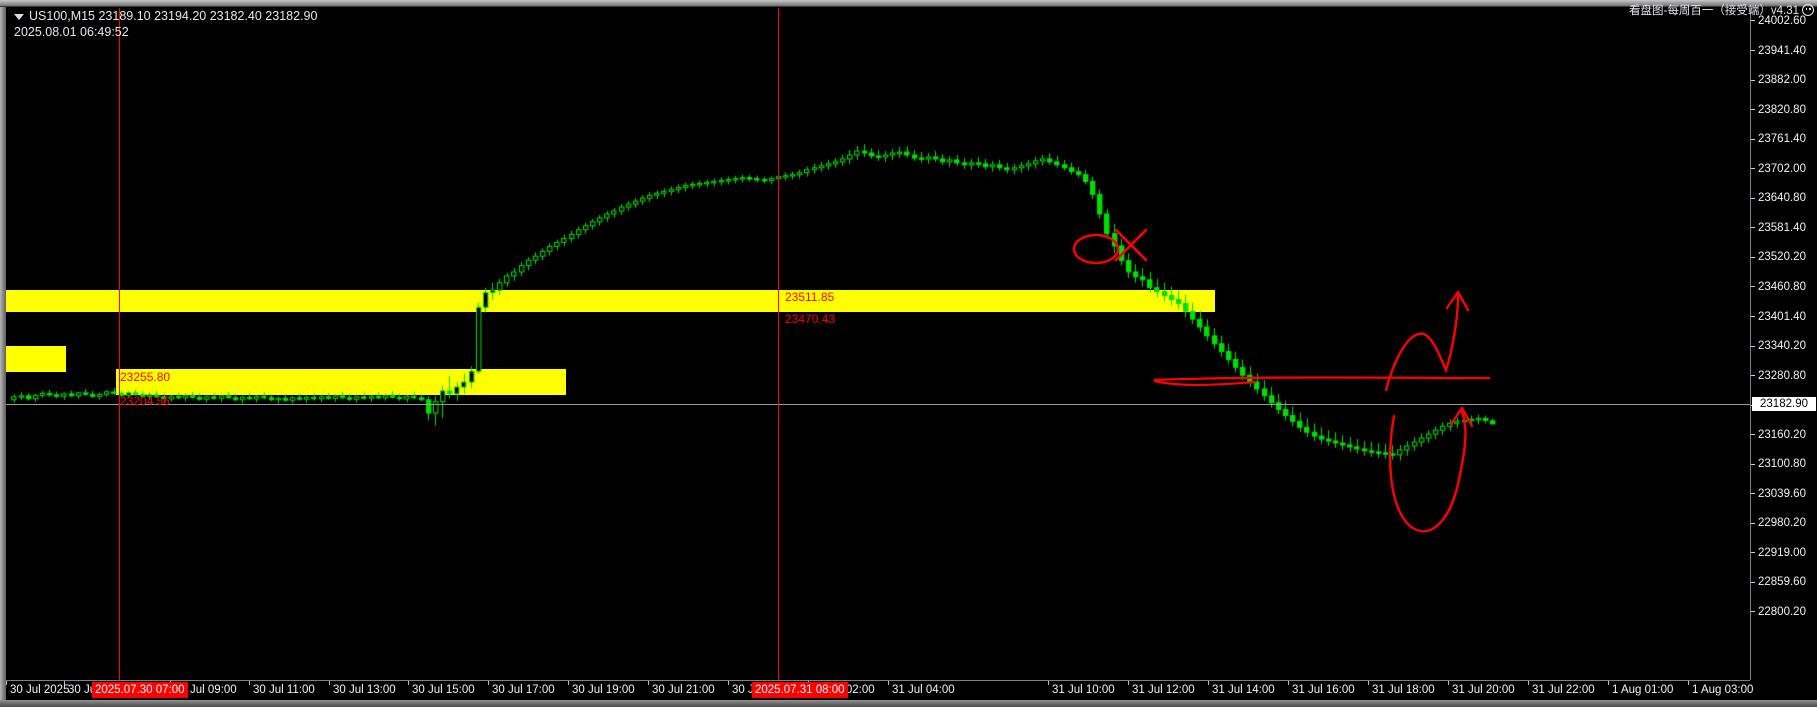 The height and width of the screenshot is (707, 1817). I want to click on price-axis-tick: 23160.20, so click(1784, 435).